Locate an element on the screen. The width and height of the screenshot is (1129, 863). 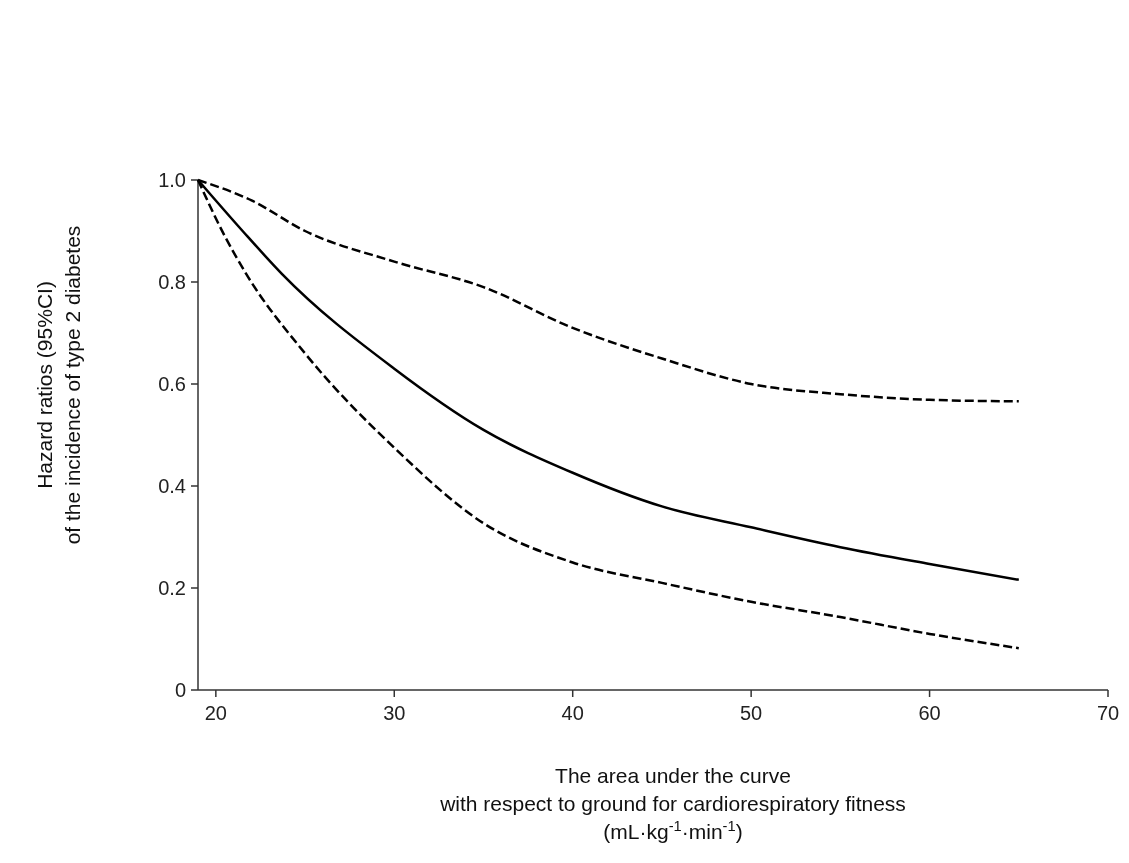
y-tick-label: 0 is located at coordinates (180, 690).